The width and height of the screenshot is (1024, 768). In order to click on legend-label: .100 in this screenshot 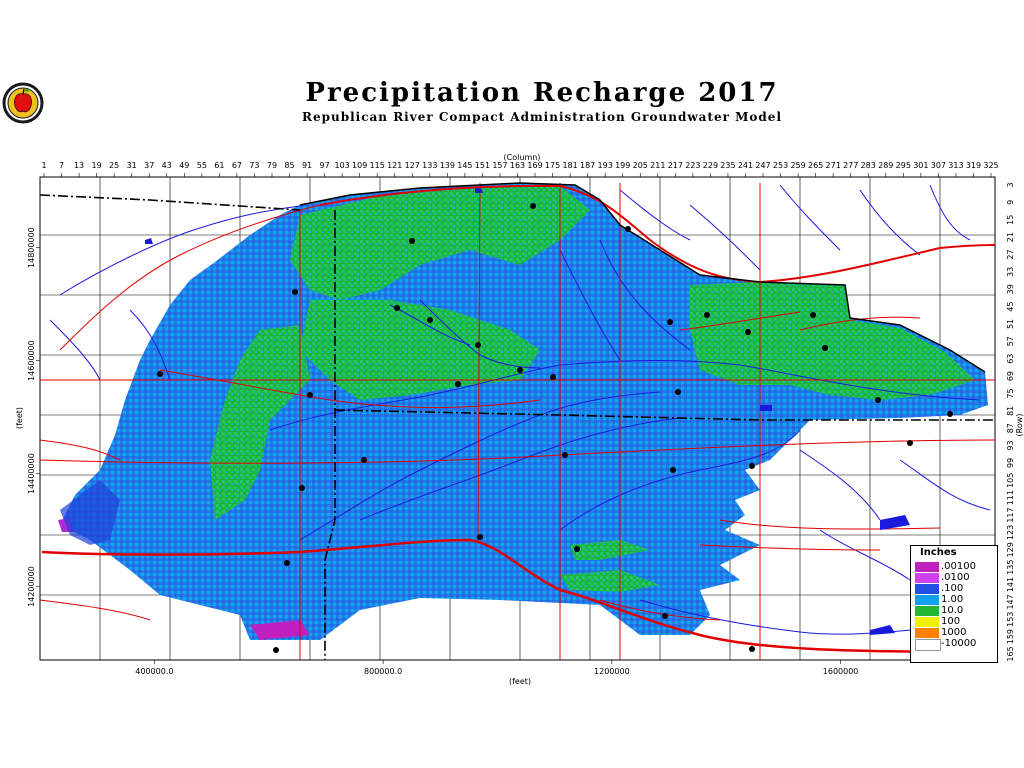, I will do `click(952, 588)`.